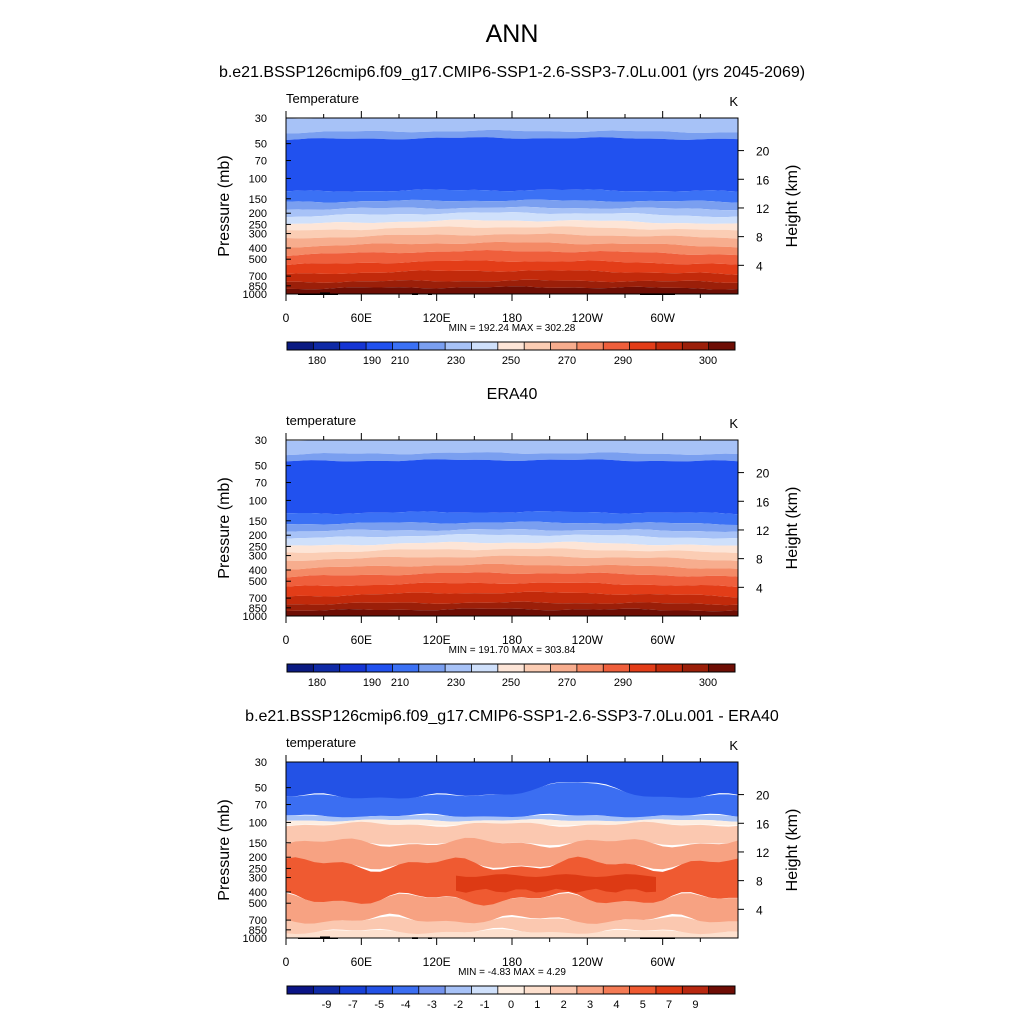  Describe the element at coordinates (261, 806) in the screenshot. I see `panel3-y-tick-label: 70` at that location.